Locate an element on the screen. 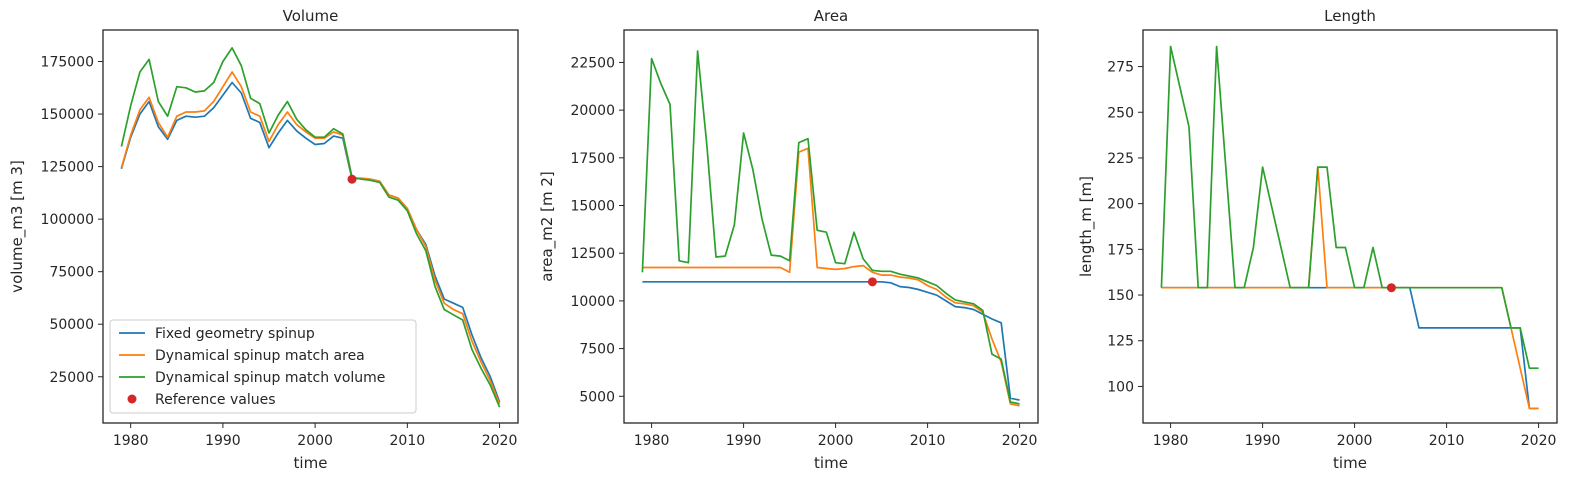  y-tick-label: 12500 is located at coordinates (592, 254).